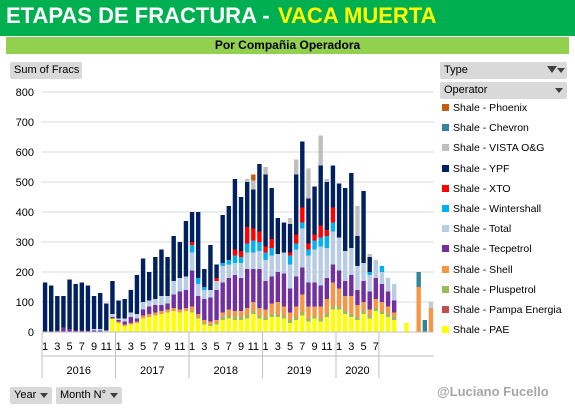 The height and width of the screenshot is (411, 575). What do you see at coordinates (492, 249) in the screenshot?
I see `legend-label: Shale - Tecpetrol` at bounding box center [492, 249].